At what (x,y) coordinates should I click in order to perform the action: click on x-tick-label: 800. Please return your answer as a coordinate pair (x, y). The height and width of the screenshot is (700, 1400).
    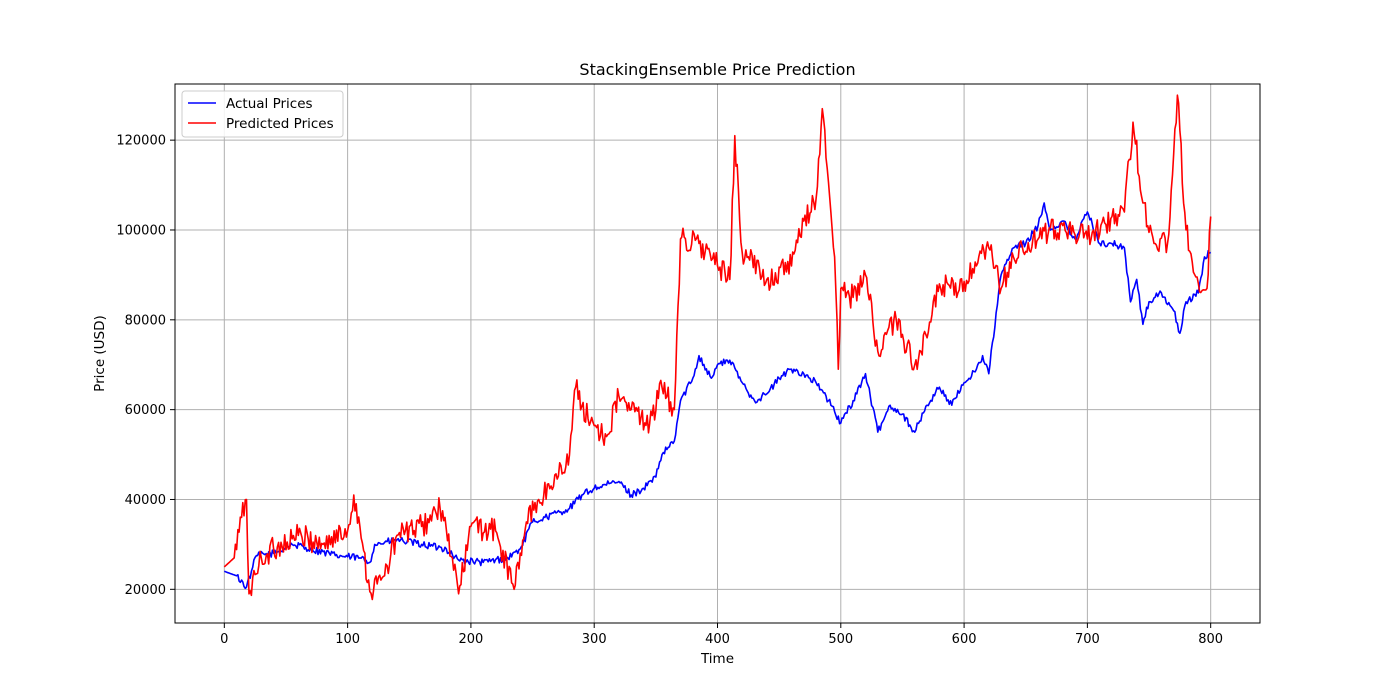
    Looking at the image, I should click on (1210, 639).